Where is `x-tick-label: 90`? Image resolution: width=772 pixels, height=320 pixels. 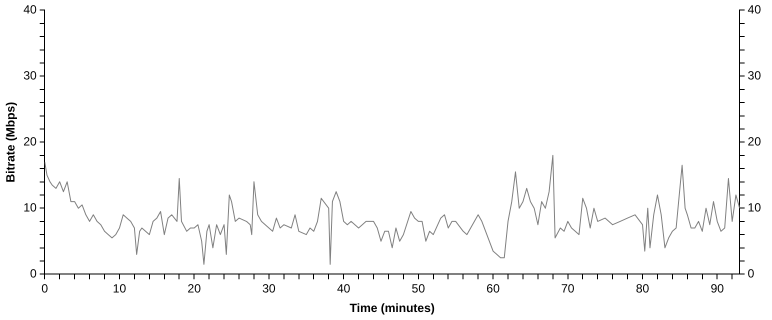
x-tick-label: 90 is located at coordinates (717, 289).